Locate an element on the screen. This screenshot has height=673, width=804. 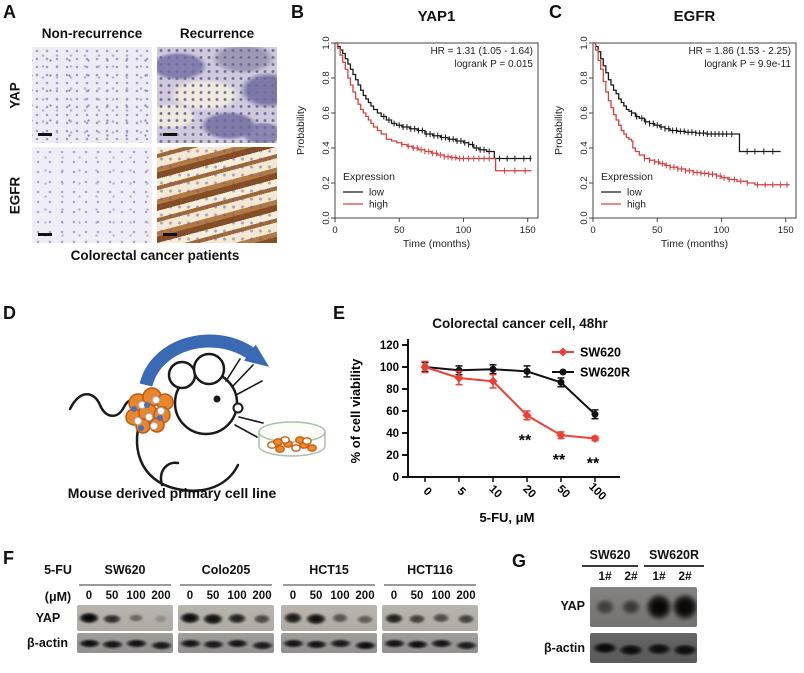
svg-text: 50 is located at coordinates (399, 230).